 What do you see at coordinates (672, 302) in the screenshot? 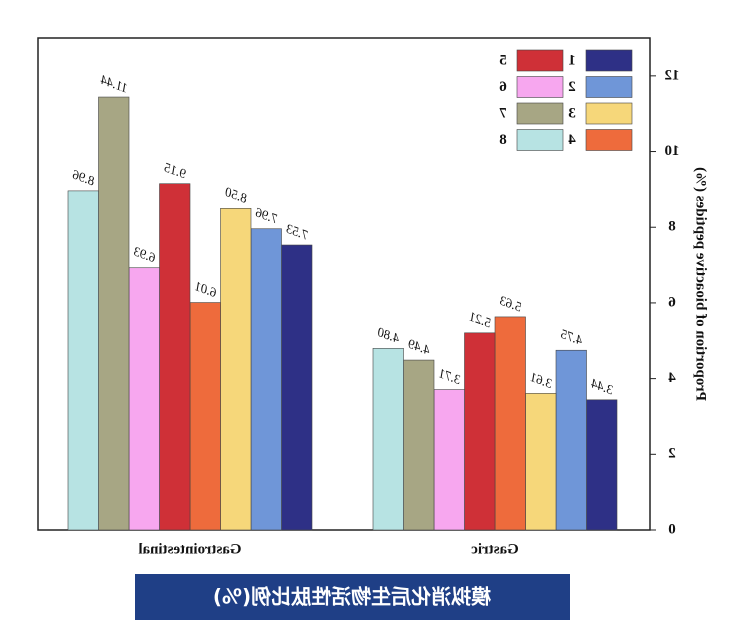
I see `y-tick-label: 6` at bounding box center [672, 302].